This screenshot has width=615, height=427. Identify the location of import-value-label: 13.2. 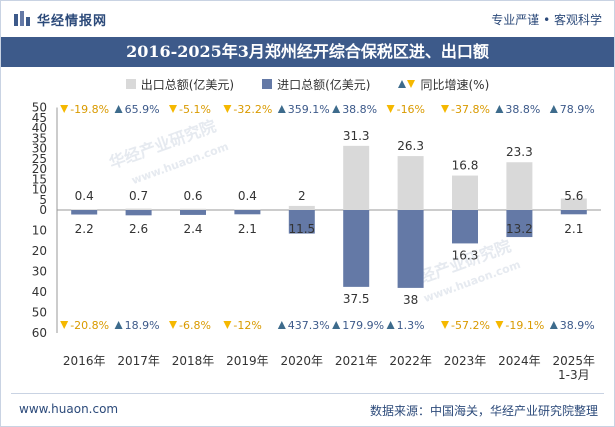
(519, 229).